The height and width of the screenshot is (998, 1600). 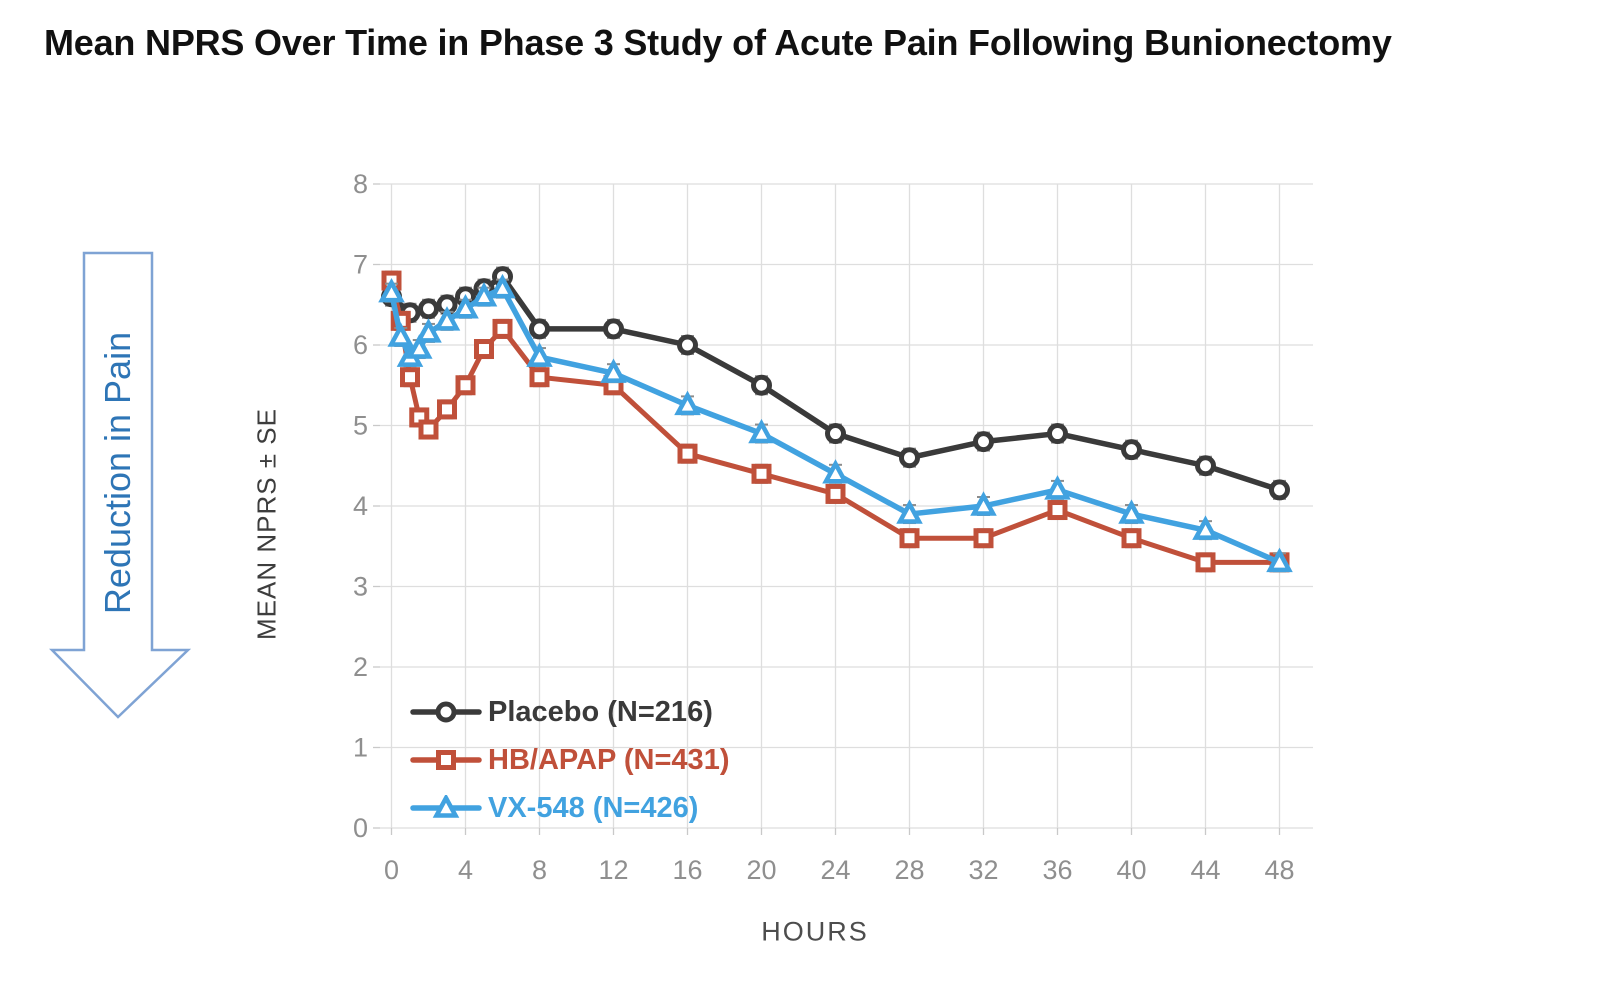 I want to click on x-tick-label: 48, so click(x=1279, y=870).